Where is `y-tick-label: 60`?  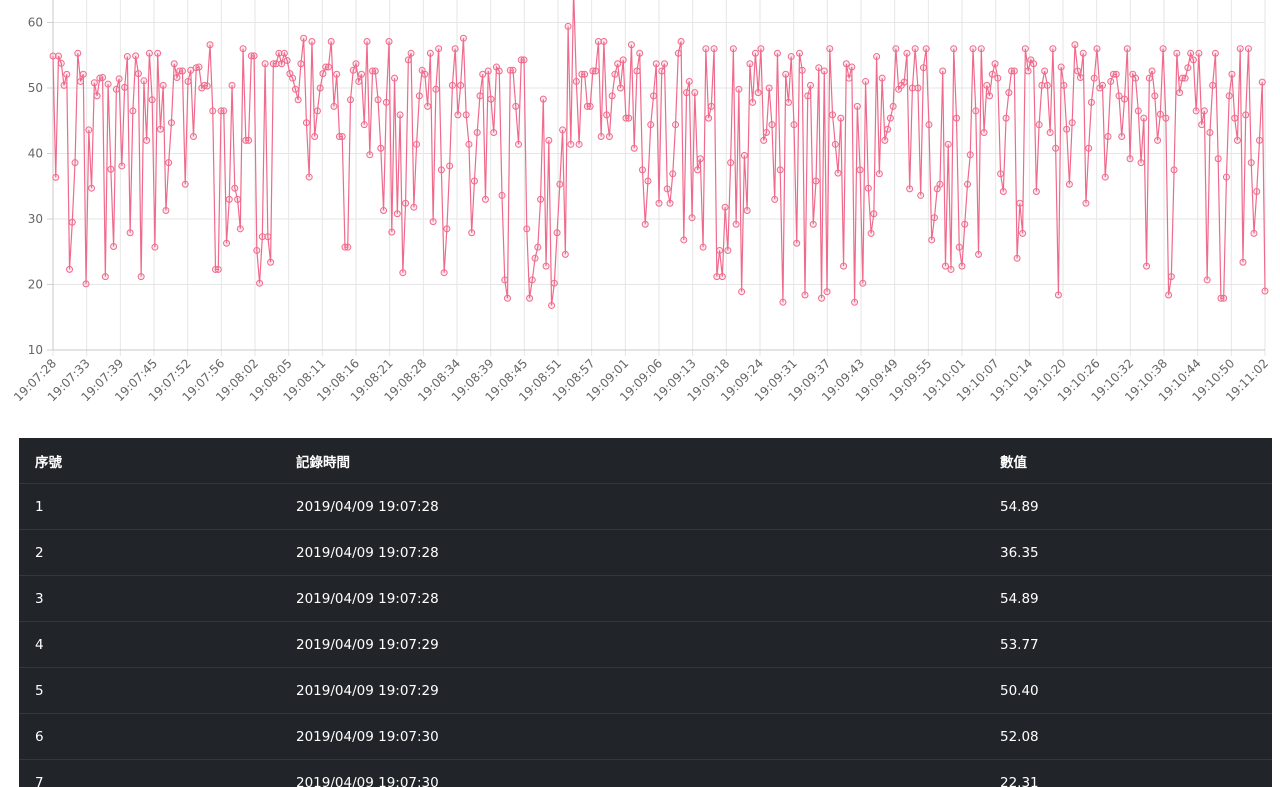 y-tick-label: 60 is located at coordinates (35, 23).